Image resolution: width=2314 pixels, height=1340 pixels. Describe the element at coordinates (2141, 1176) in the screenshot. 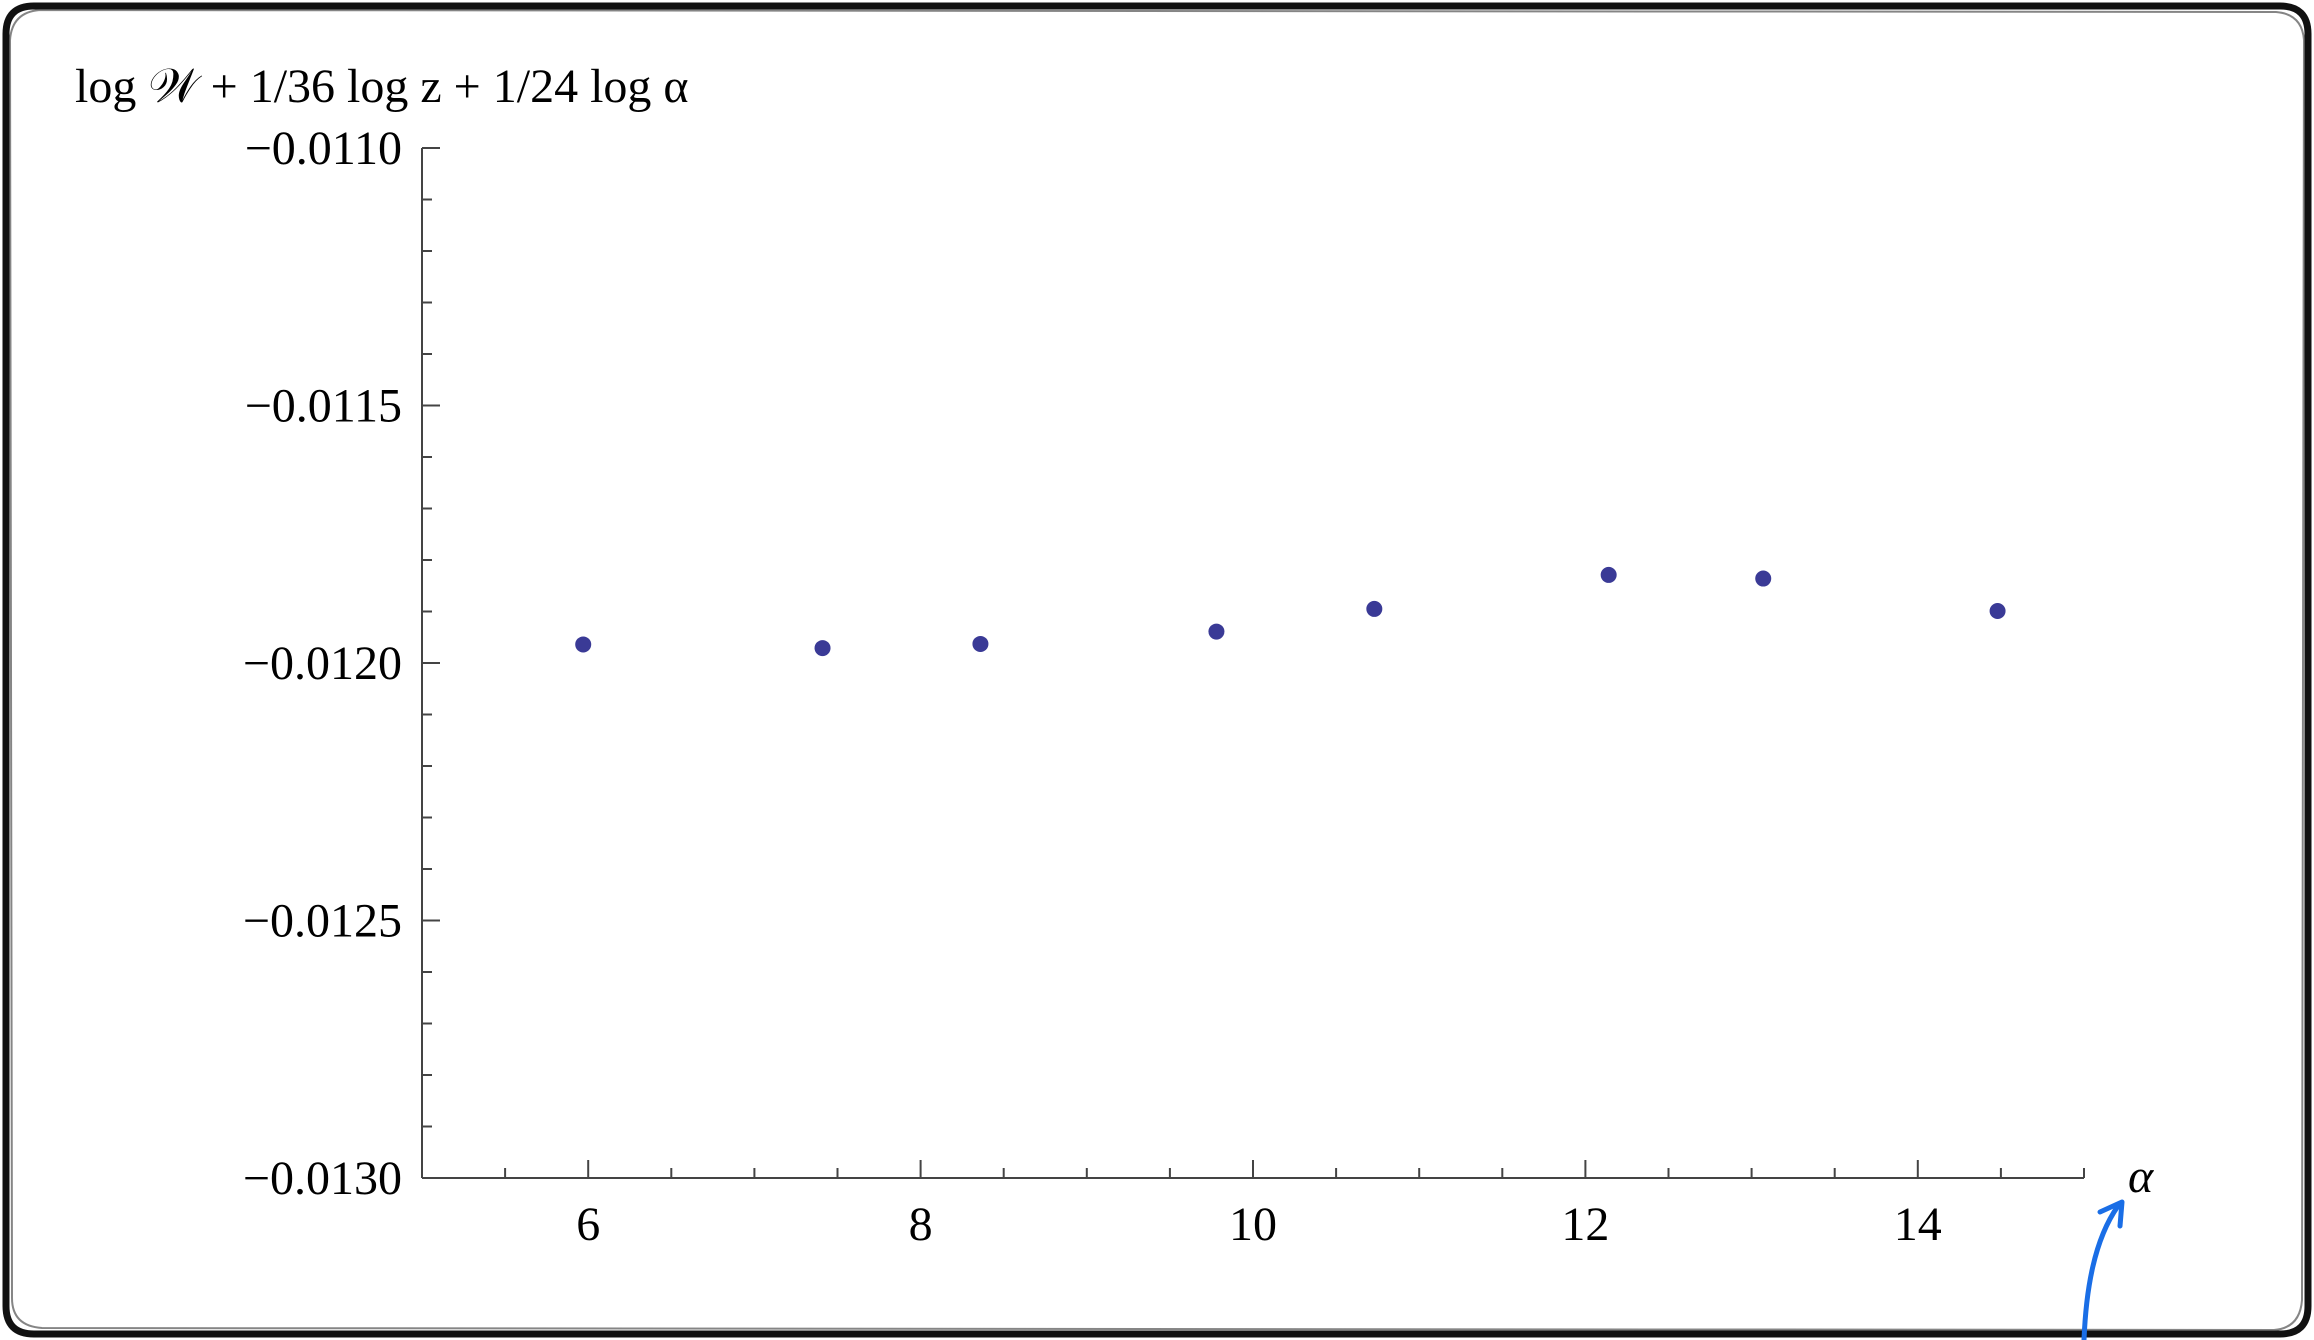

I see `x-axis-title: α` at that location.